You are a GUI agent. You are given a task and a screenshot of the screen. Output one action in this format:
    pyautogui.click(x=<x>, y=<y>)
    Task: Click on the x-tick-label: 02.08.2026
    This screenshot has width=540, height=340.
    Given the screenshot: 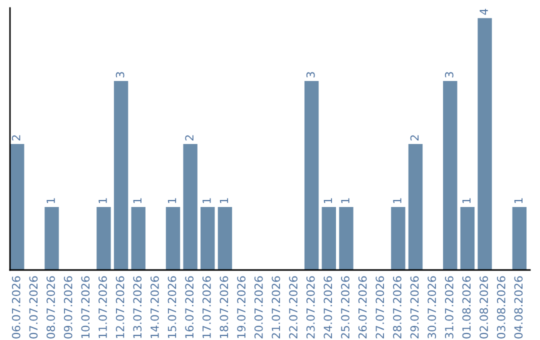 What is the action you would take?
    pyautogui.click(x=484, y=307)
    